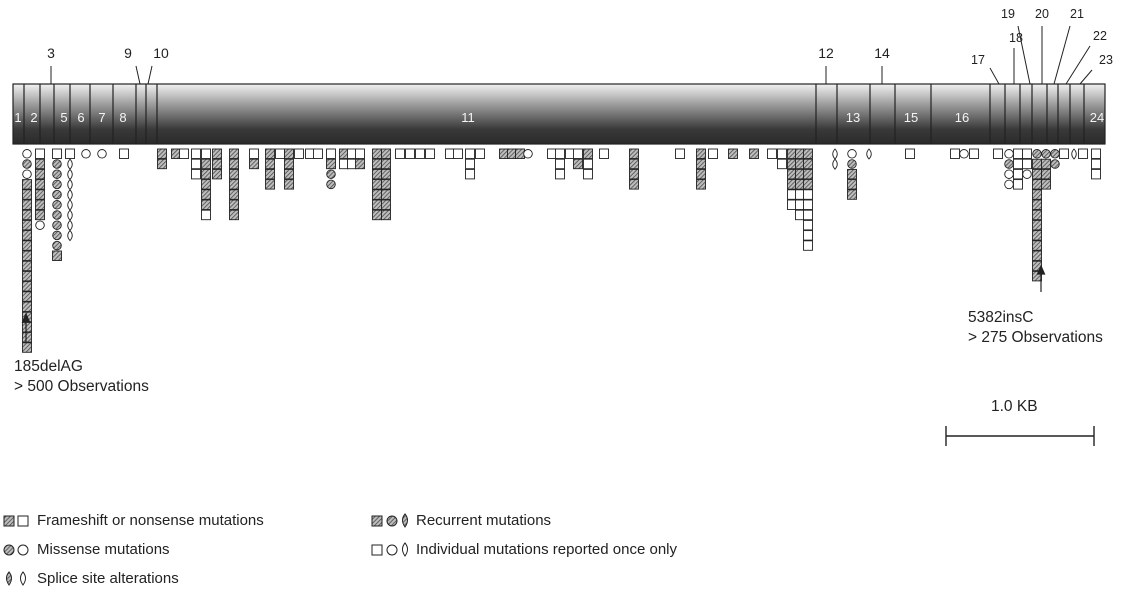  I want to click on scale-bar, so click(1020, 436).